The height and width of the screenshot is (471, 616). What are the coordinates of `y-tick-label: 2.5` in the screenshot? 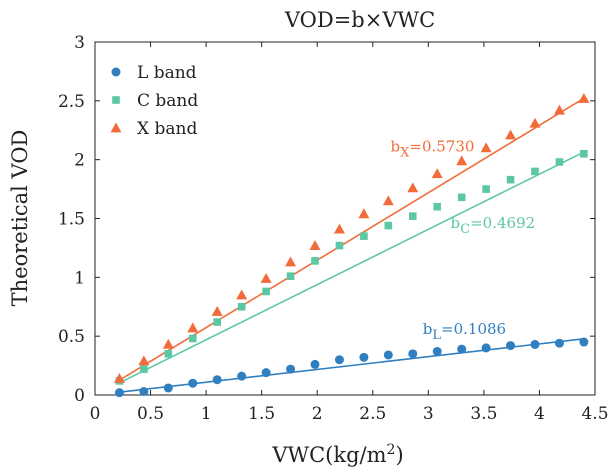 It's located at (71, 102).